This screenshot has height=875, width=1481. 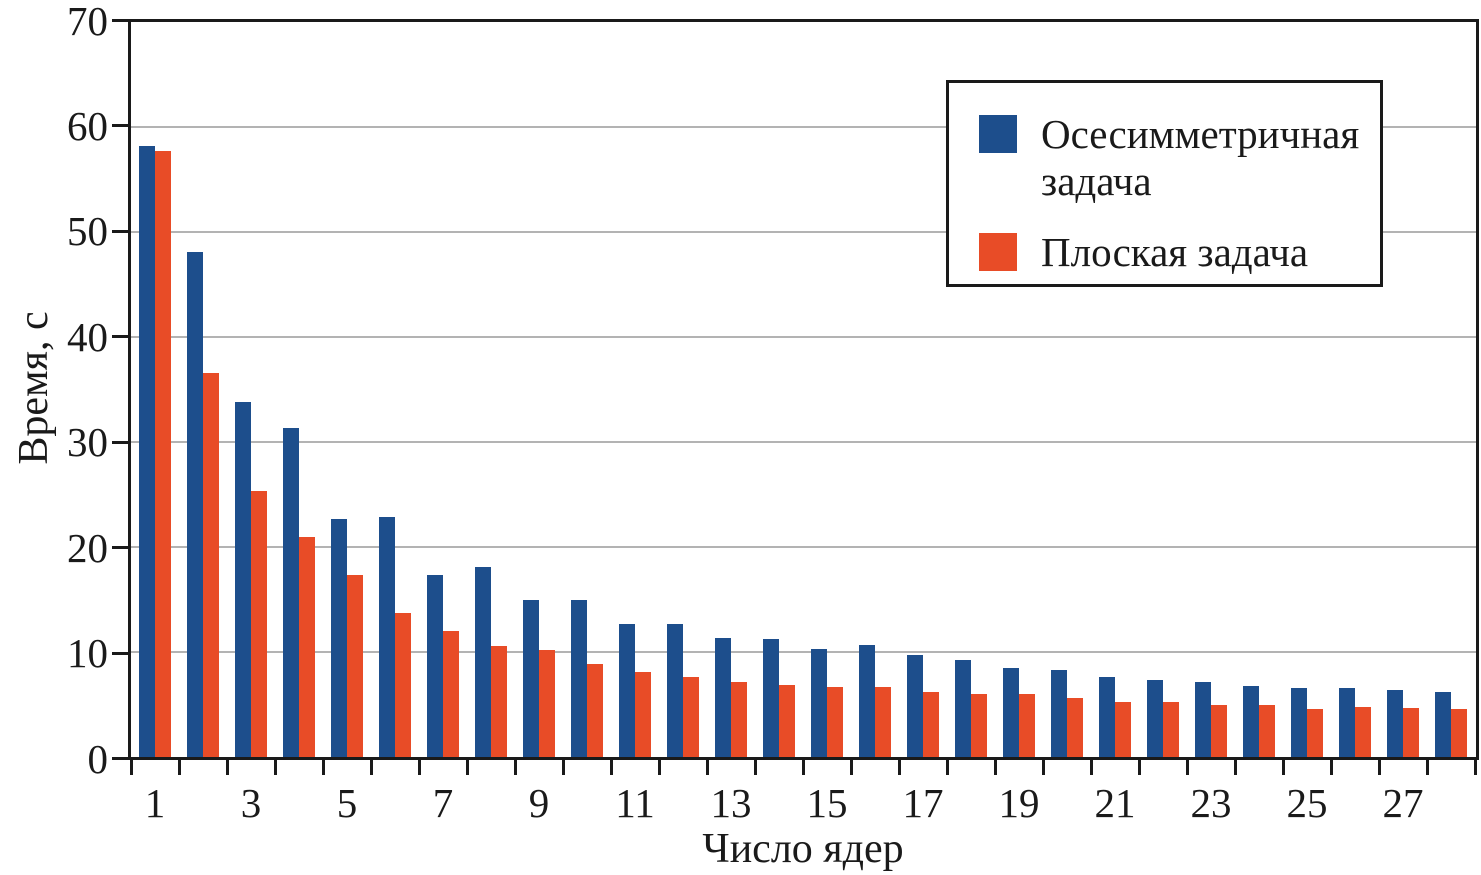 I want to click on legend: Осесимметричная задача Плоская задача, so click(x=1164, y=183).